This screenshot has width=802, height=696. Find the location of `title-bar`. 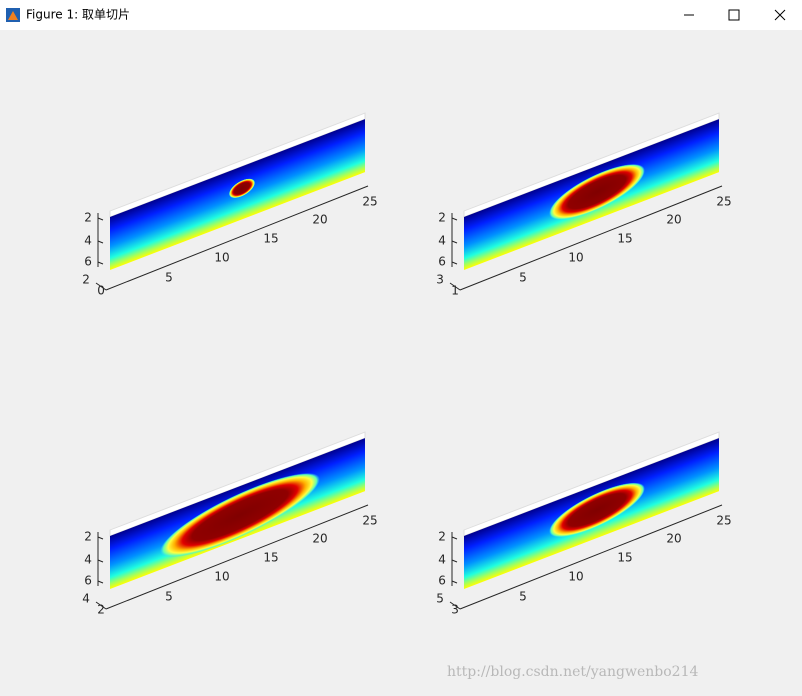

title-bar is located at coordinates (401, 15).